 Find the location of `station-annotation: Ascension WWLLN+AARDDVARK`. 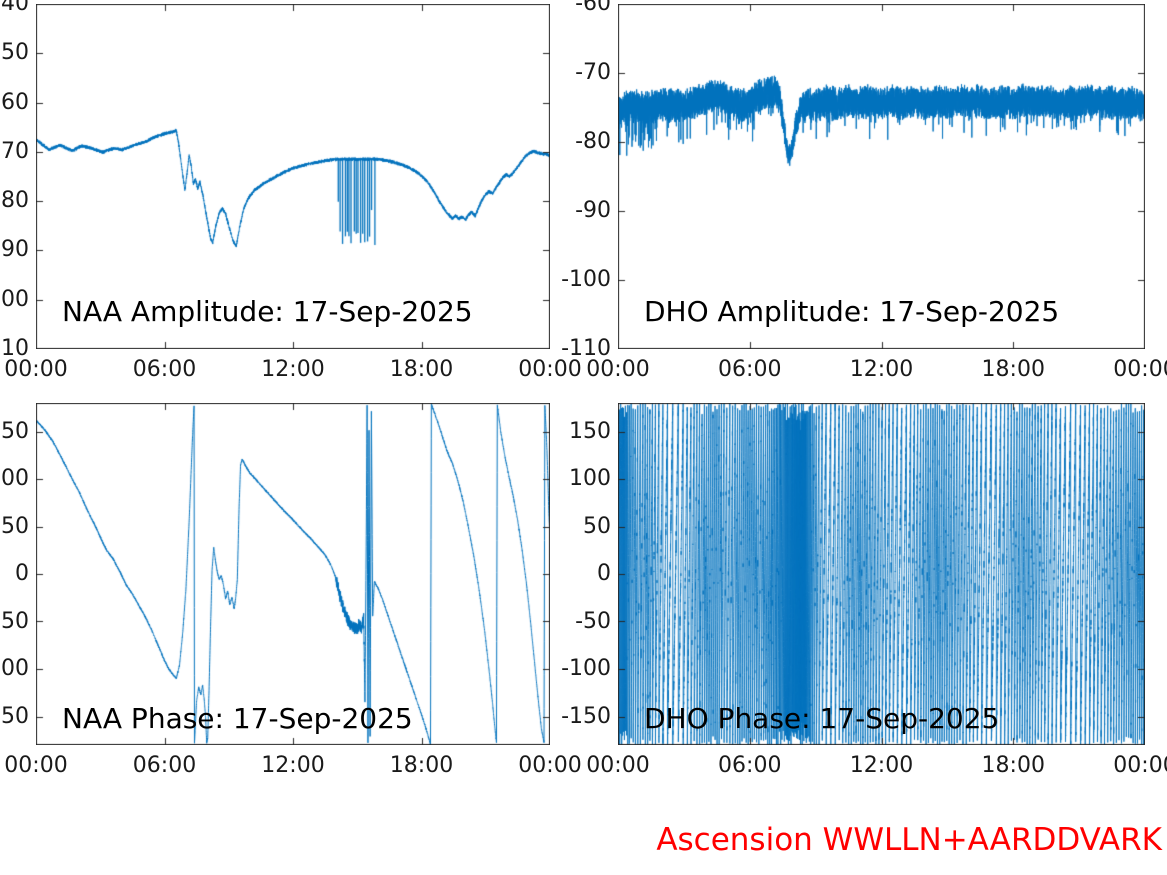

station-annotation: Ascension WWLLN+AARDDVARK is located at coordinates (909, 840).